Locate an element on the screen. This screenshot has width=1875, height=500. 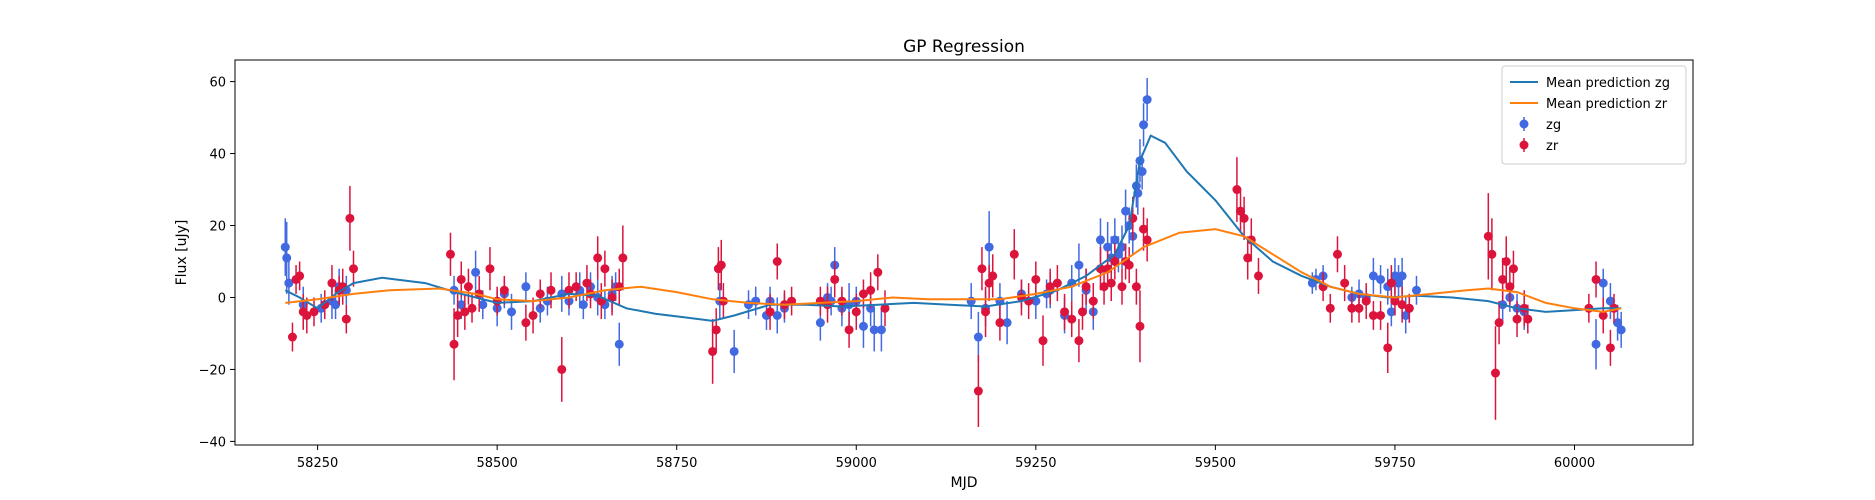
legend-label: zr is located at coordinates (1552, 146).